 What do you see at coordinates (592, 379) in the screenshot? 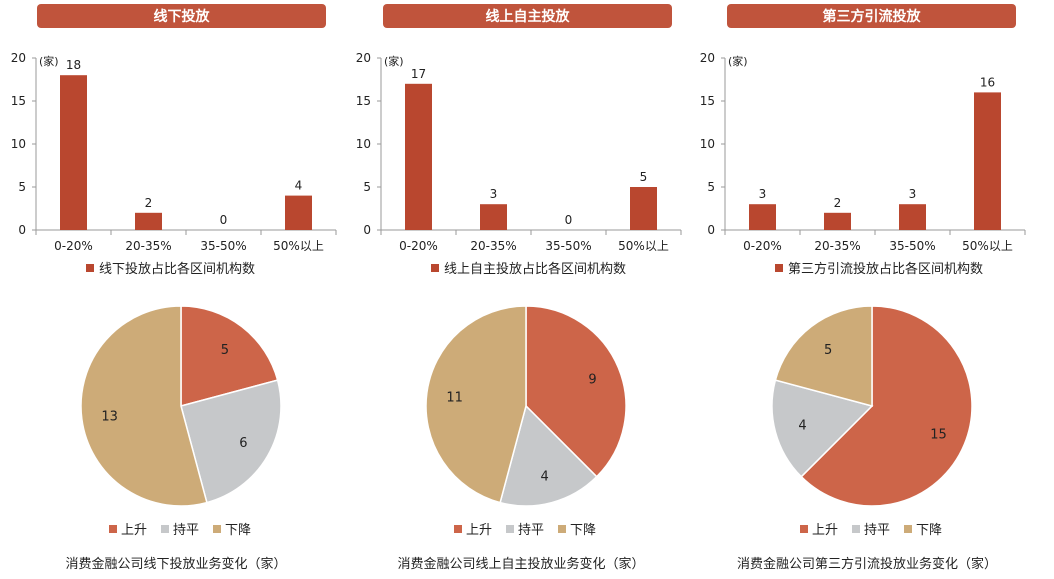
I see `pie-value-label: 9` at bounding box center [592, 379].